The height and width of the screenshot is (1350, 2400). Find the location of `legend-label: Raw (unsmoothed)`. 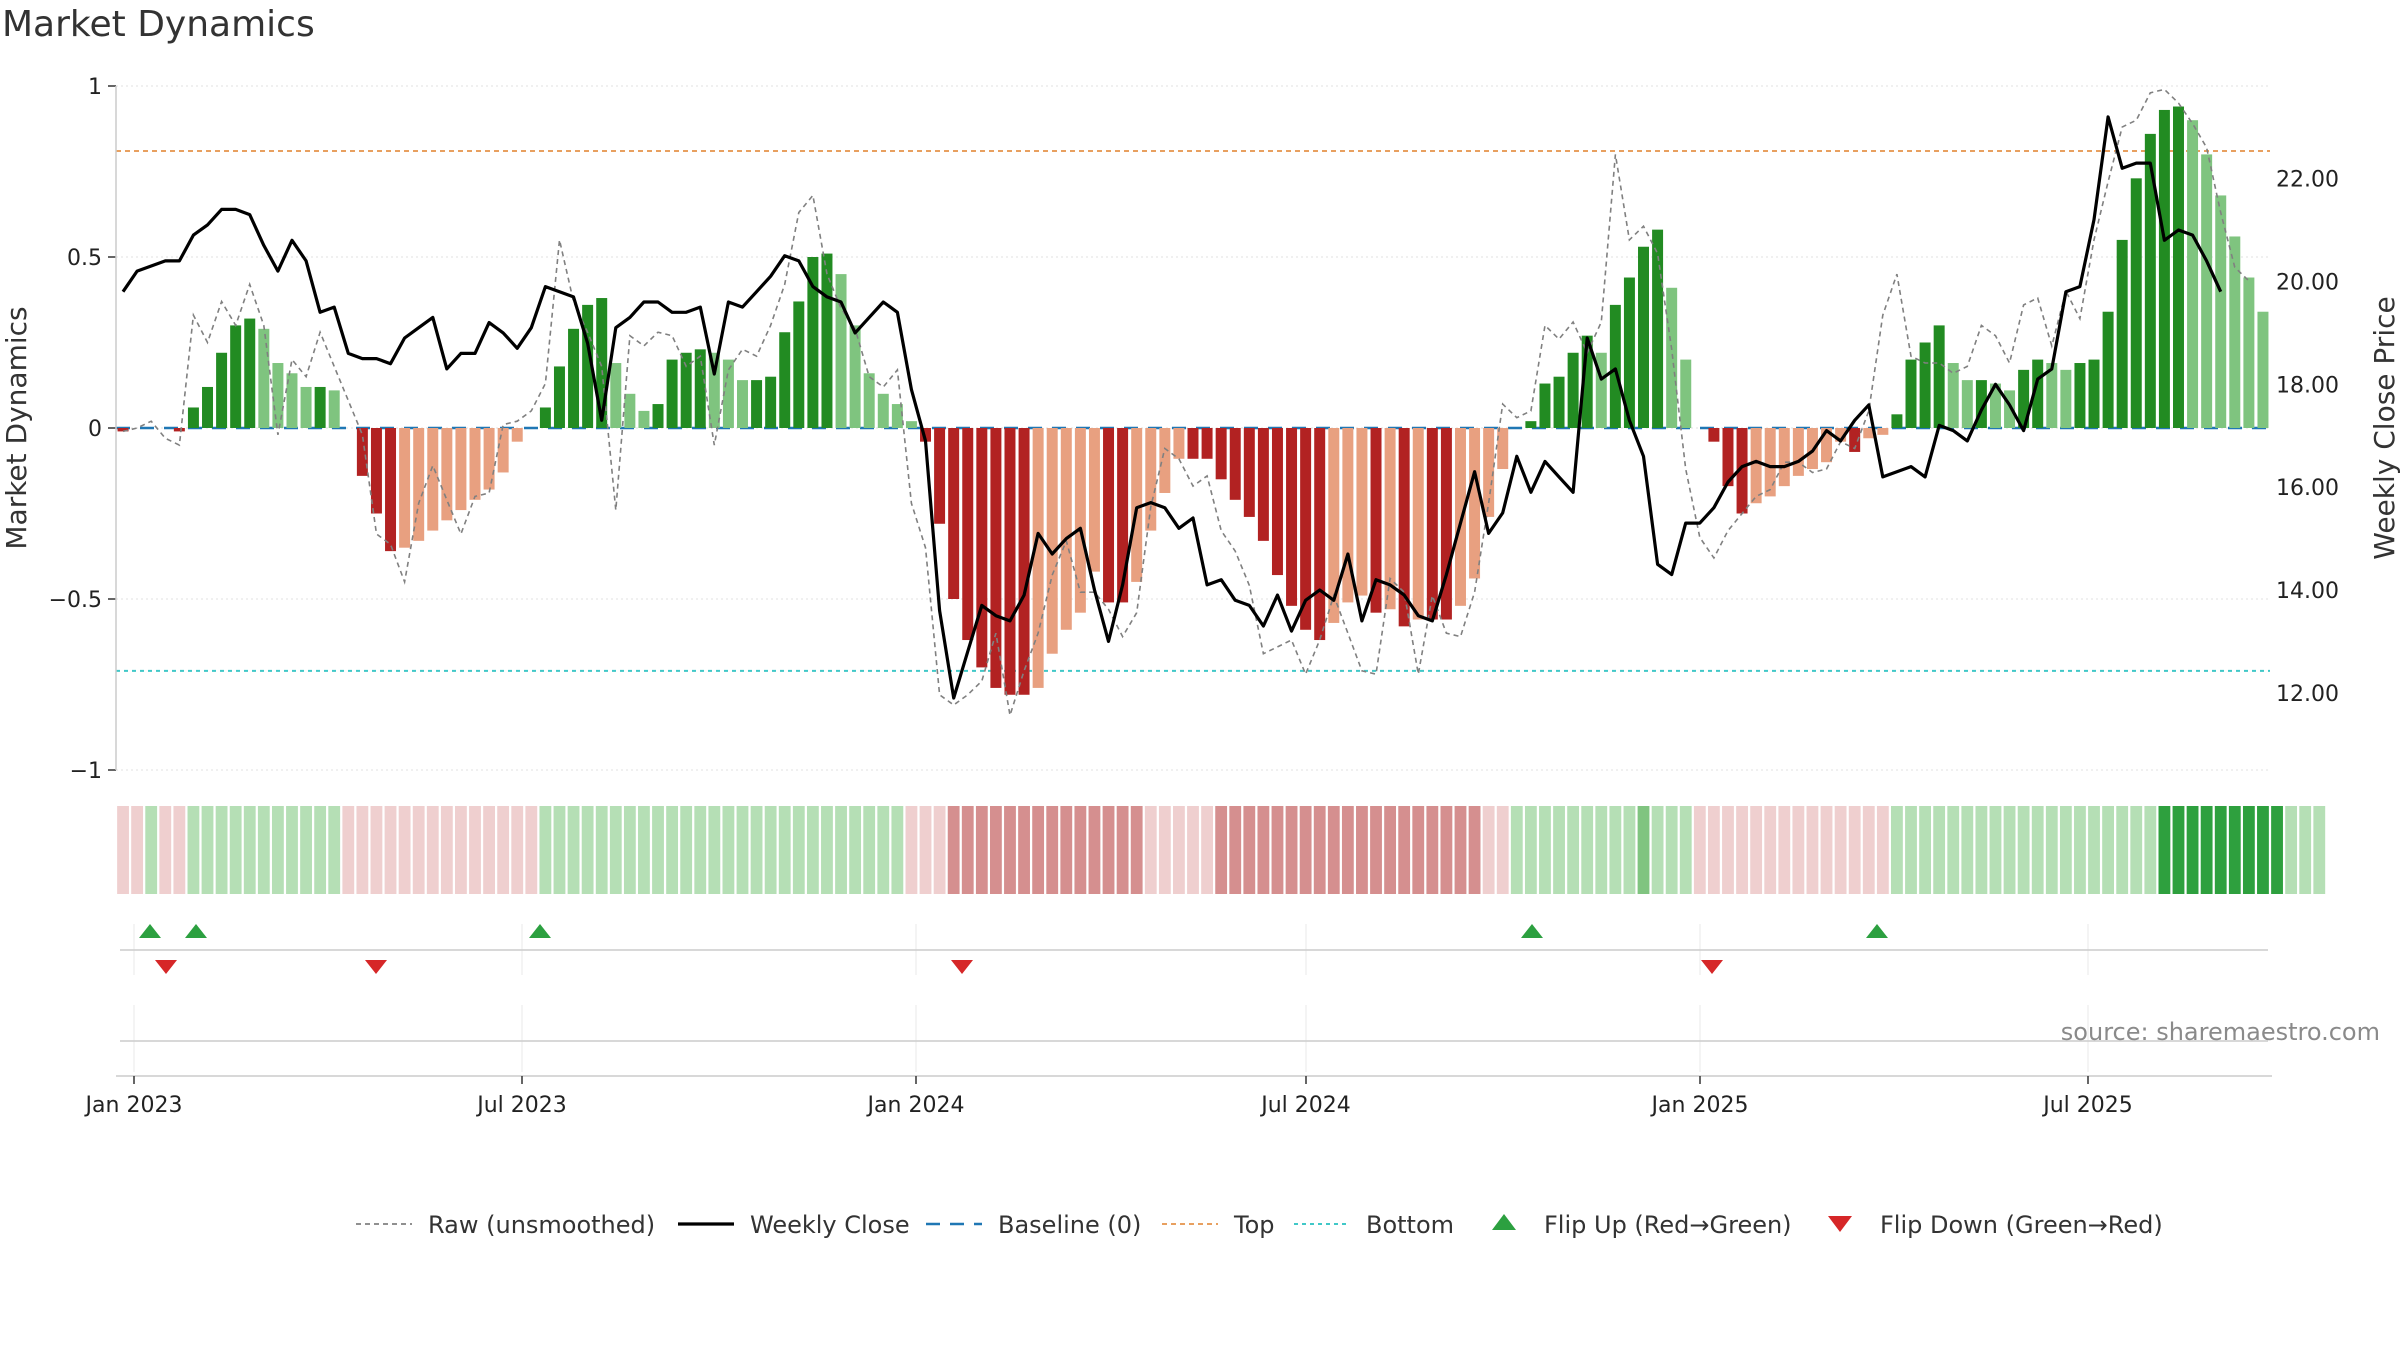

legend-label: Raw (unsmoothed) is located at coordinates (541, 1225).